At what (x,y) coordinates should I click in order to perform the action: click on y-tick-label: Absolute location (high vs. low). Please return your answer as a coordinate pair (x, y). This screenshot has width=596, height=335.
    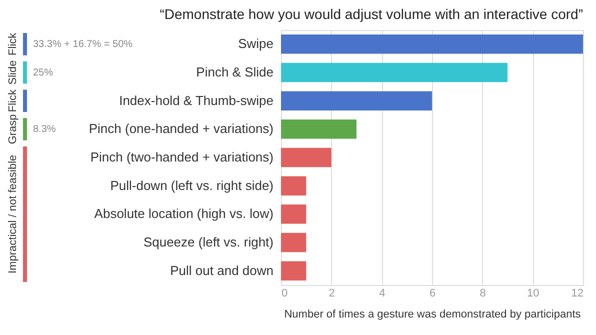
    Looking at the image, I should click on (184, 214).